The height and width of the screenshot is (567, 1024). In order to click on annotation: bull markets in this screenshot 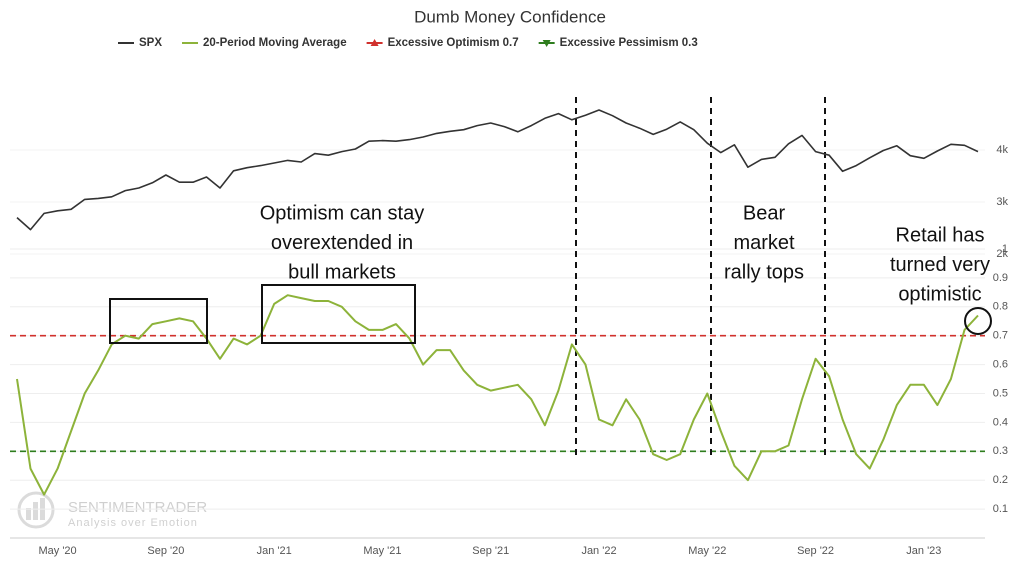, I will do `click(342, 272)`.